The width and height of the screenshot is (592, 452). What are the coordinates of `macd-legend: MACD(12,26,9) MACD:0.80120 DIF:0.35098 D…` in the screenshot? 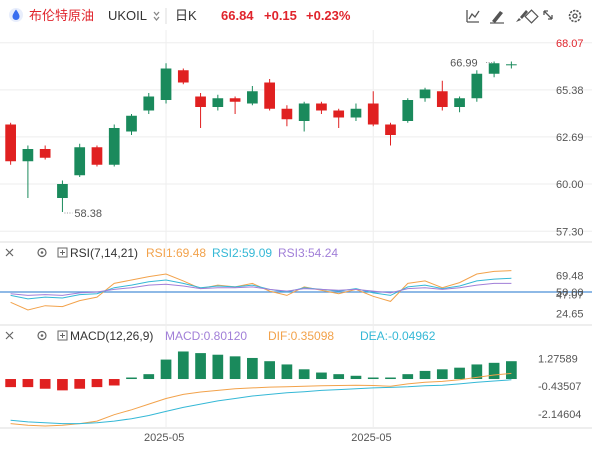 It's located at (220, 336).